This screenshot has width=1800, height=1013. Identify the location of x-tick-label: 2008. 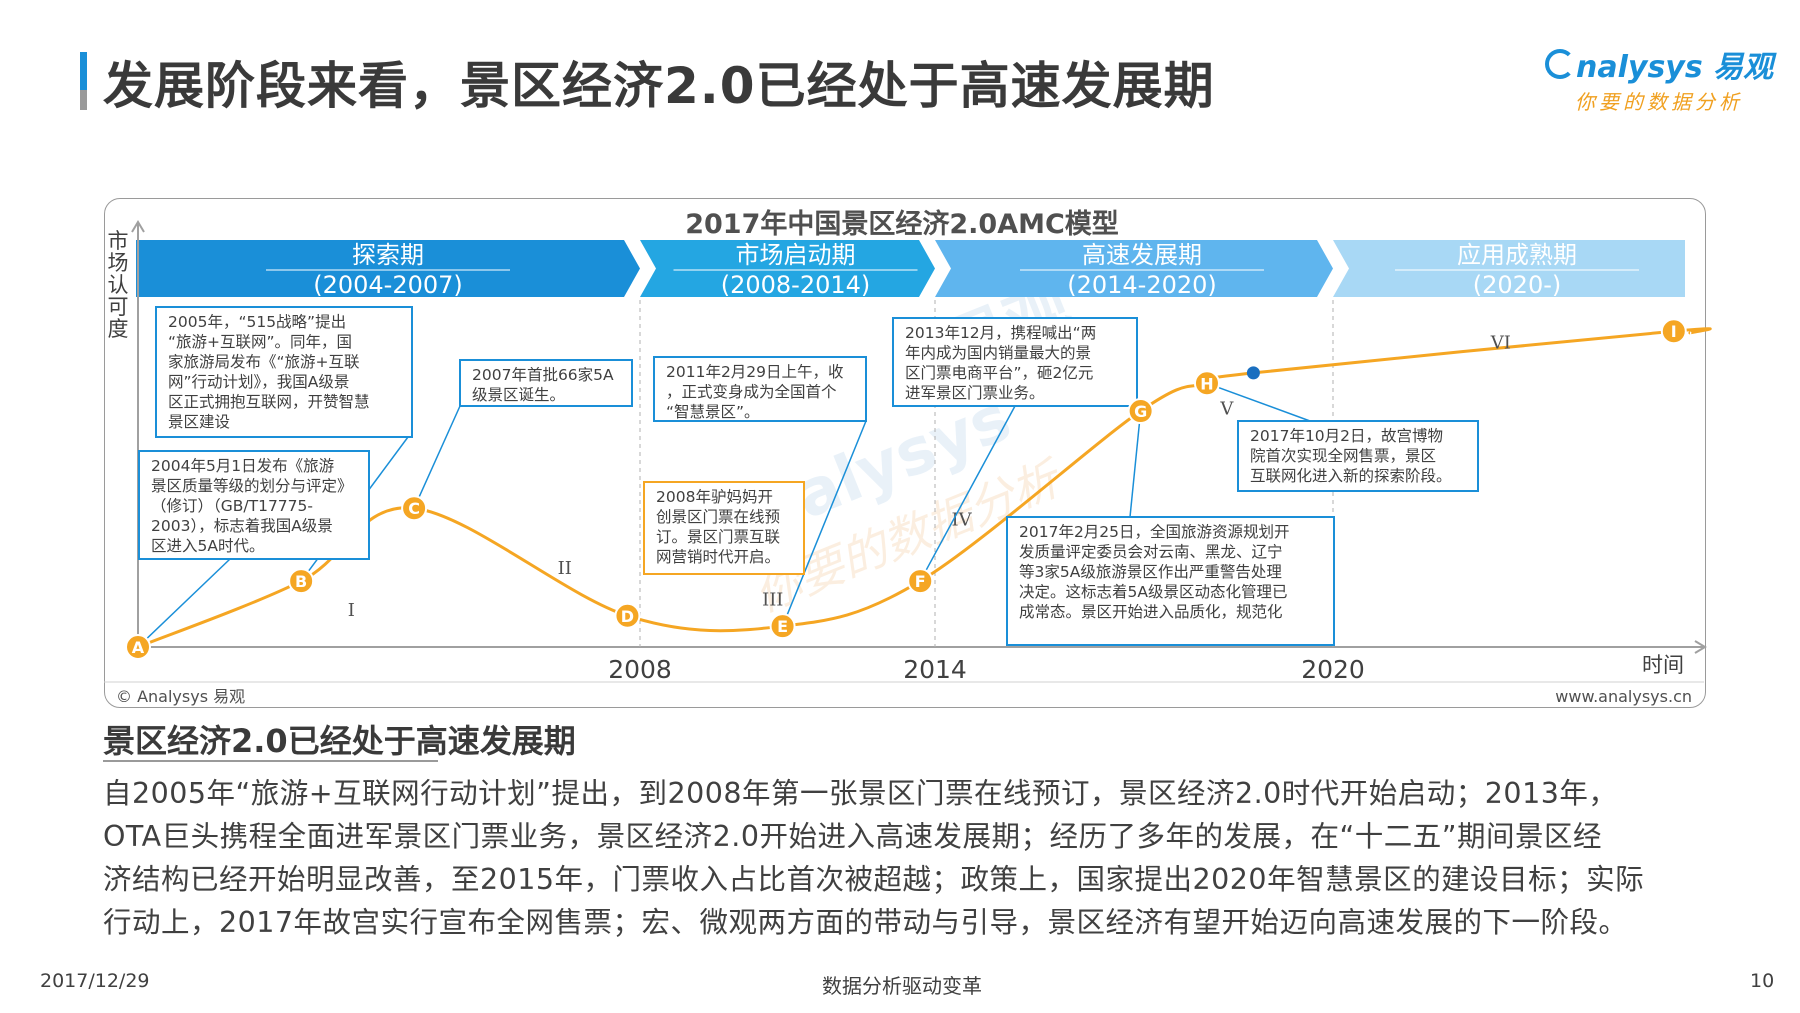
(640, 669).